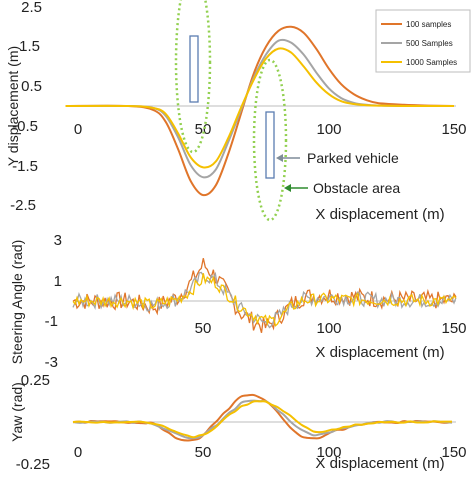 The height and width of the screenshot is (479, 474). What do you see at coordinates (428, 24) in the screenshot?
I see `legend-label: 100 samples` at bounding box center [428, 24].